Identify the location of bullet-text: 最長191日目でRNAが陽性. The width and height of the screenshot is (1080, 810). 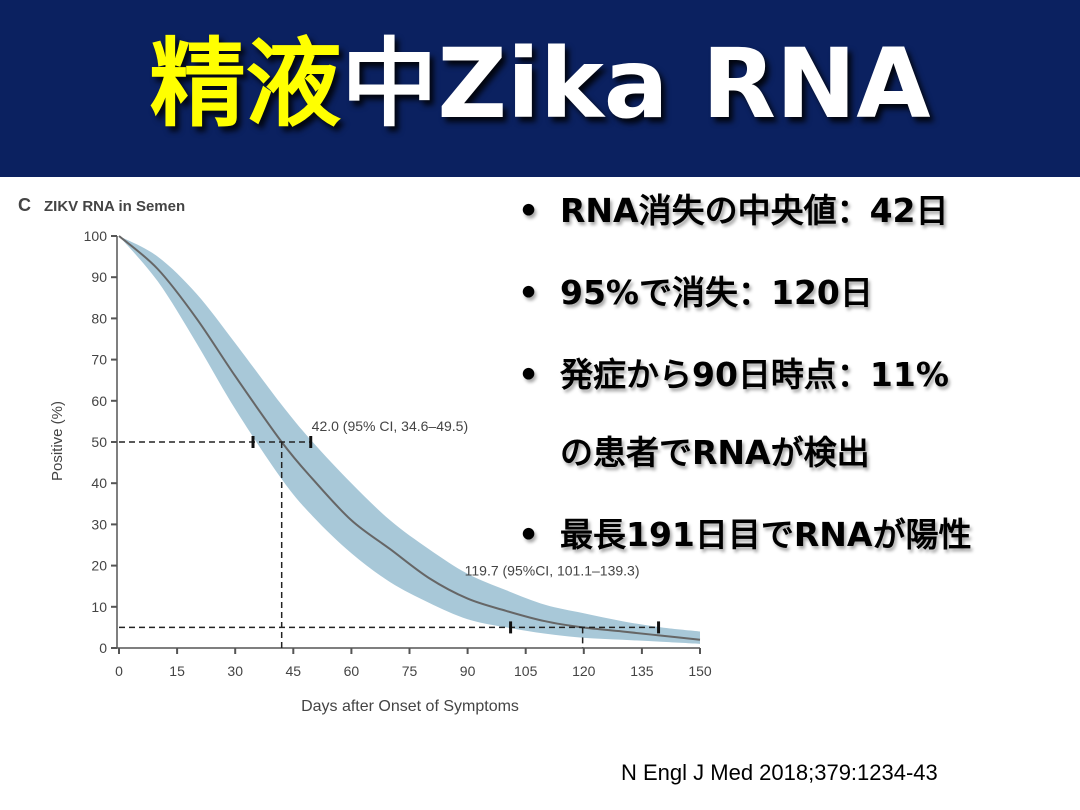
(766, 534).